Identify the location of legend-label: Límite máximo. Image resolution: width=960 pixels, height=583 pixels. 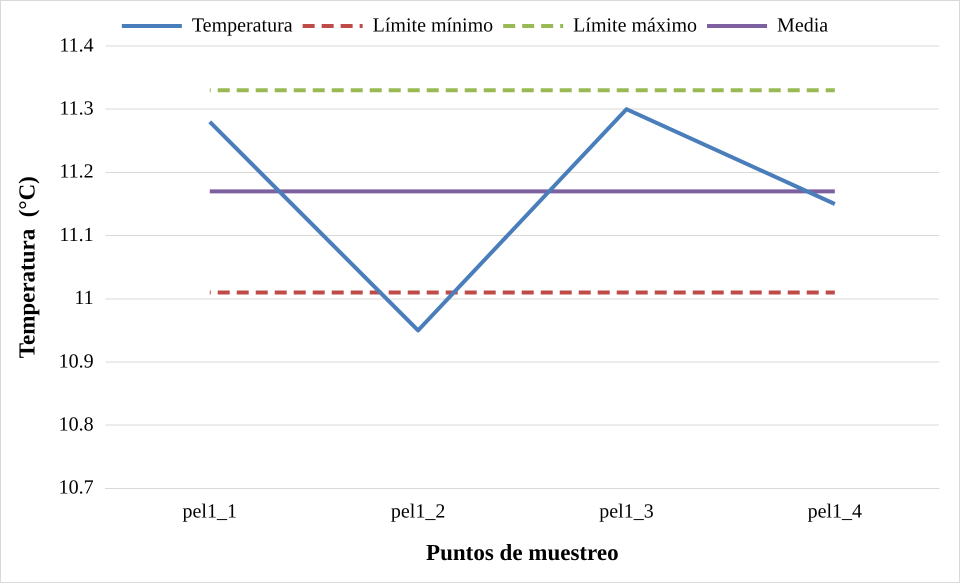
(635, 25).